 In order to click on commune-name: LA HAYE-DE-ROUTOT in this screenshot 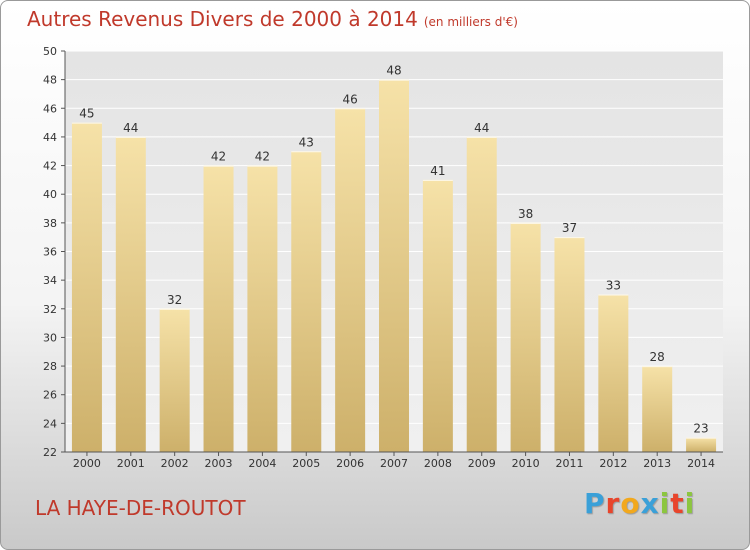, I will do `click(140, 508)`.